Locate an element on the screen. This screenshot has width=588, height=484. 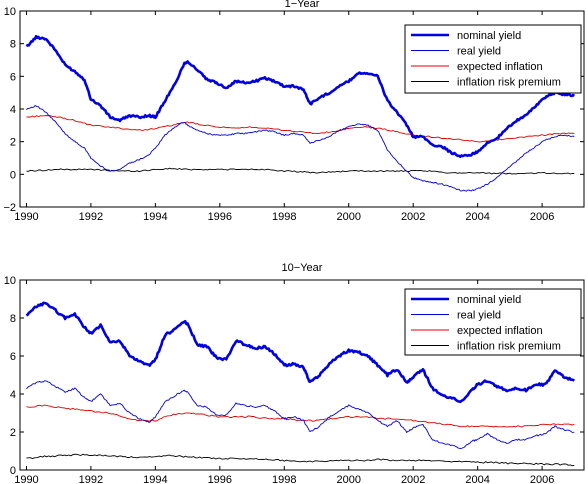
chart-title: 10−Year is located at coordinates (302, 268).